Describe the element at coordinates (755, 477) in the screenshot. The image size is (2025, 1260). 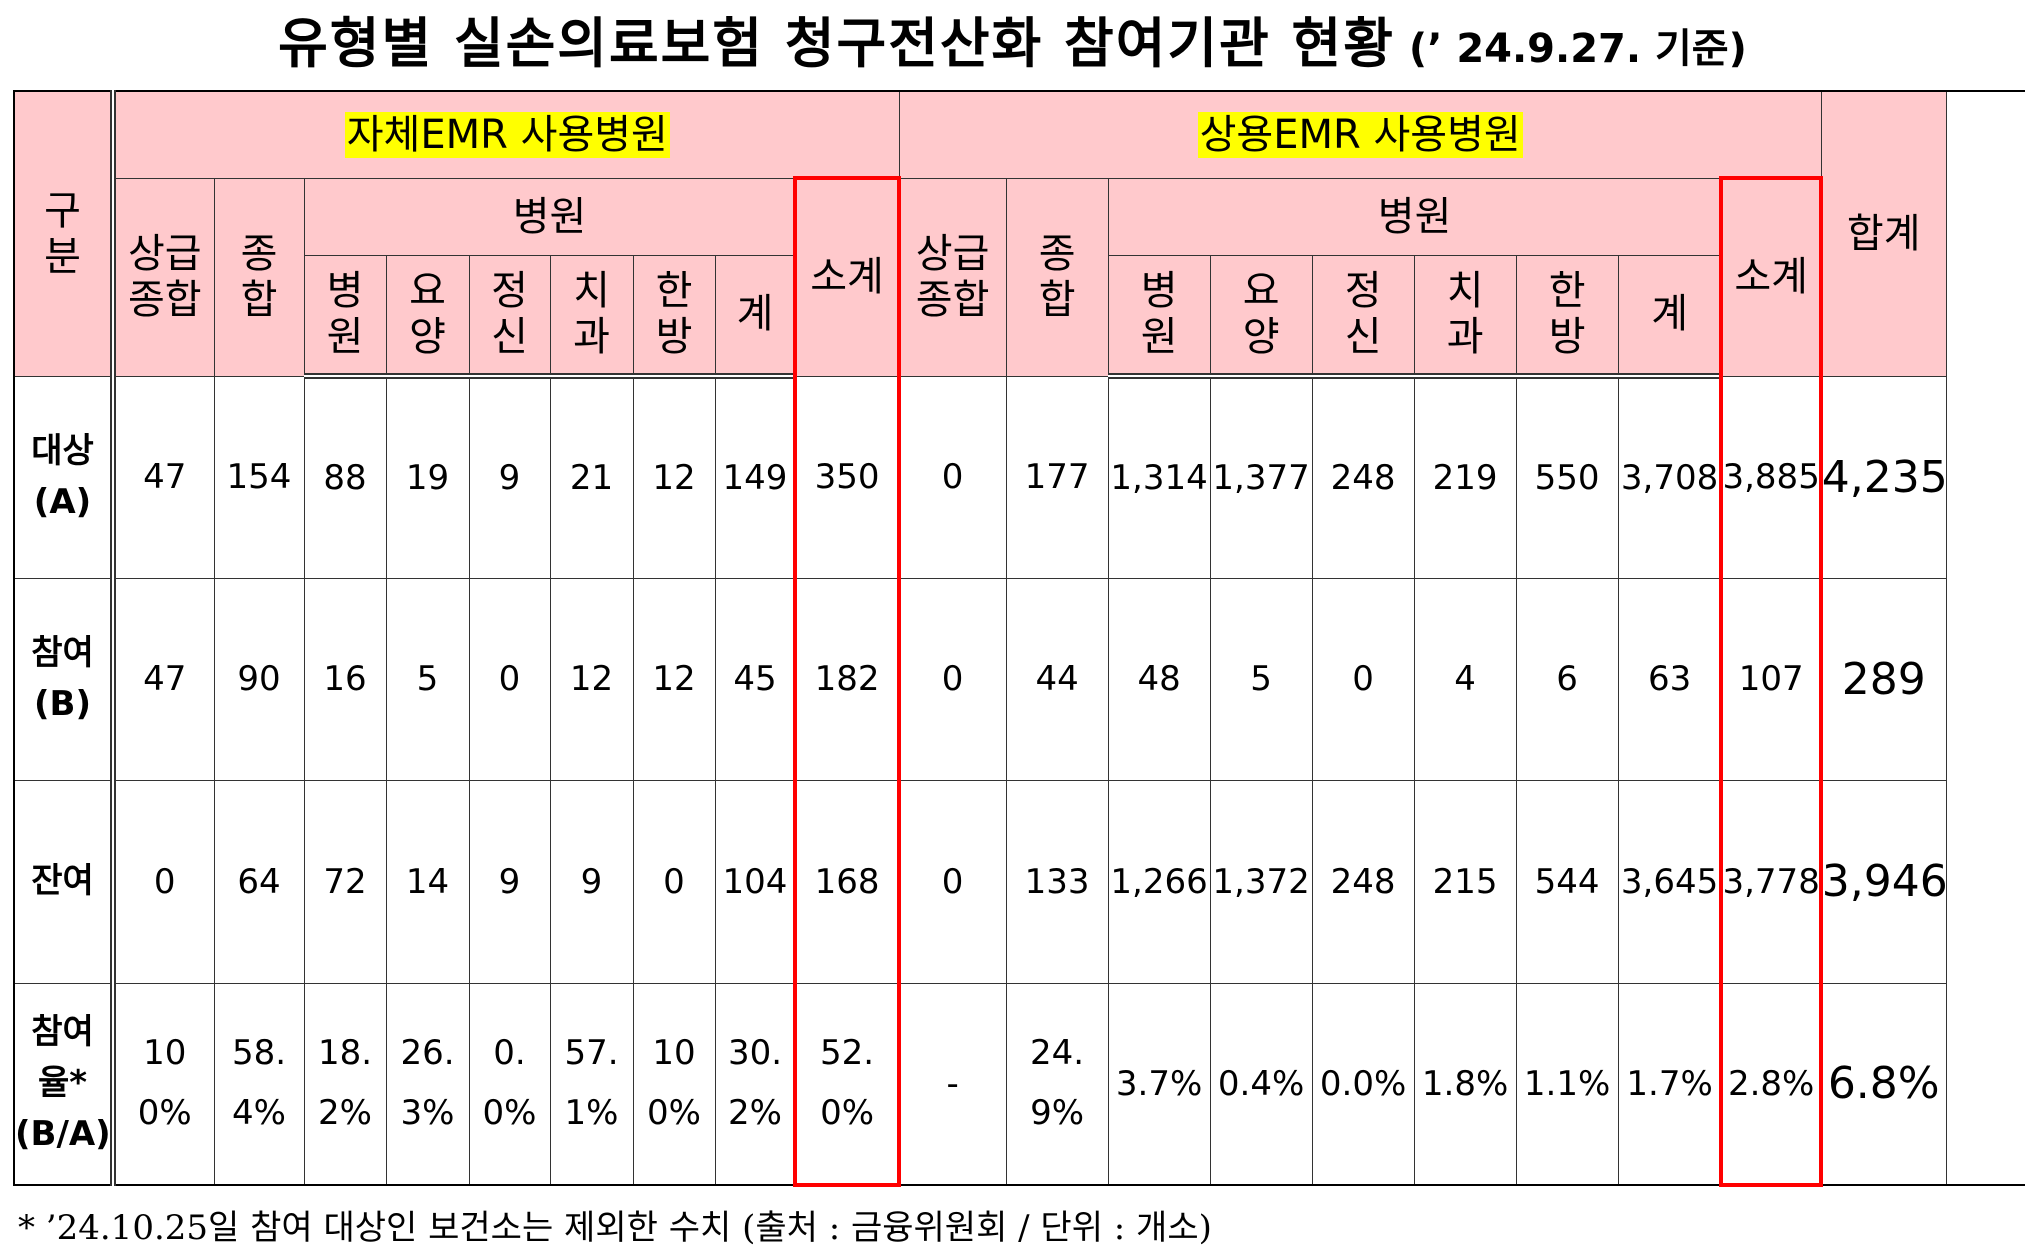
I see `value-cell: 149` at that location.